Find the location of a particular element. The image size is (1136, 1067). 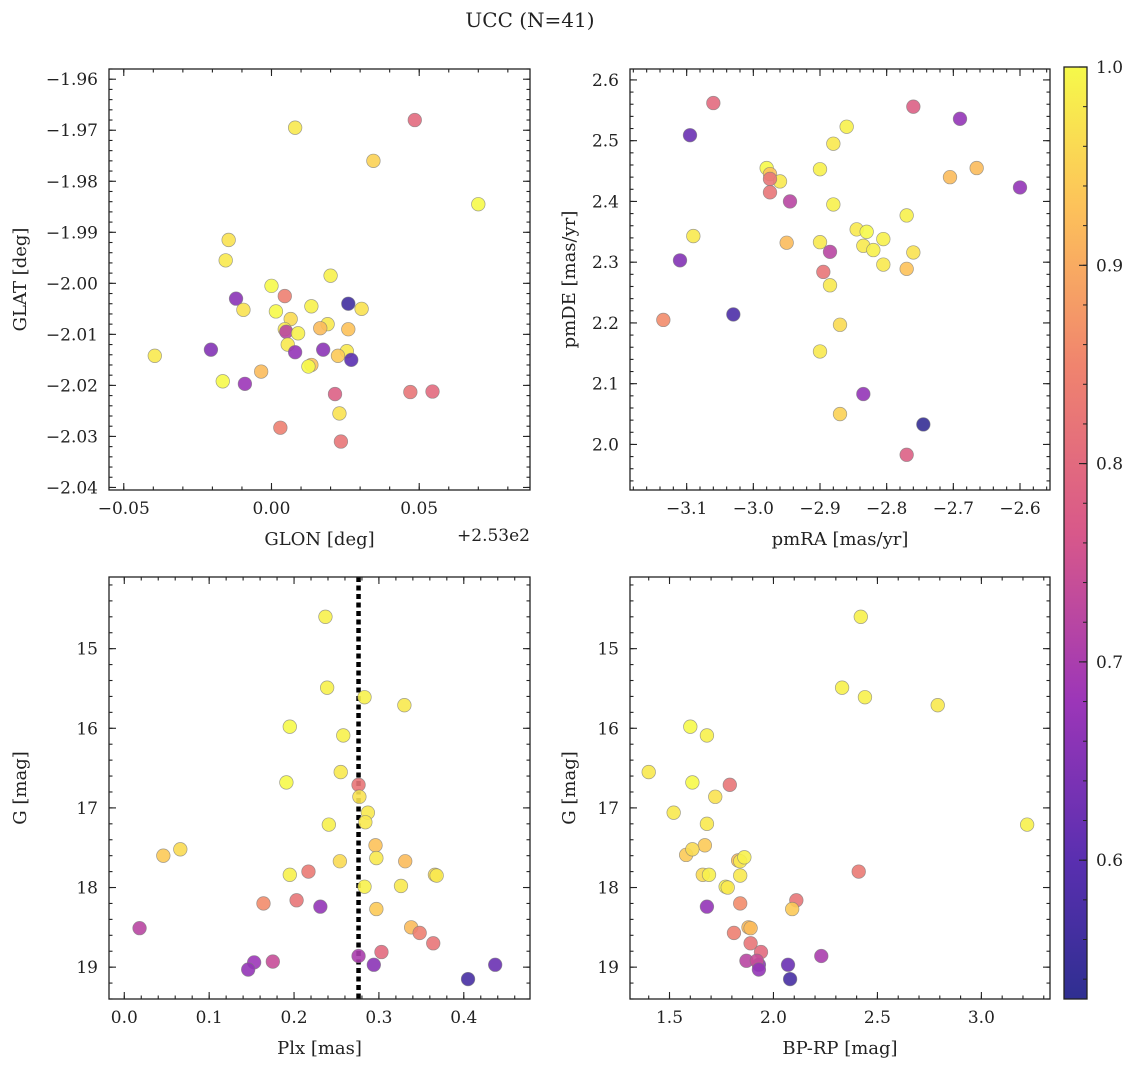

colorbar-tick-label: 0.8 is located at coordinates (1109, 465).